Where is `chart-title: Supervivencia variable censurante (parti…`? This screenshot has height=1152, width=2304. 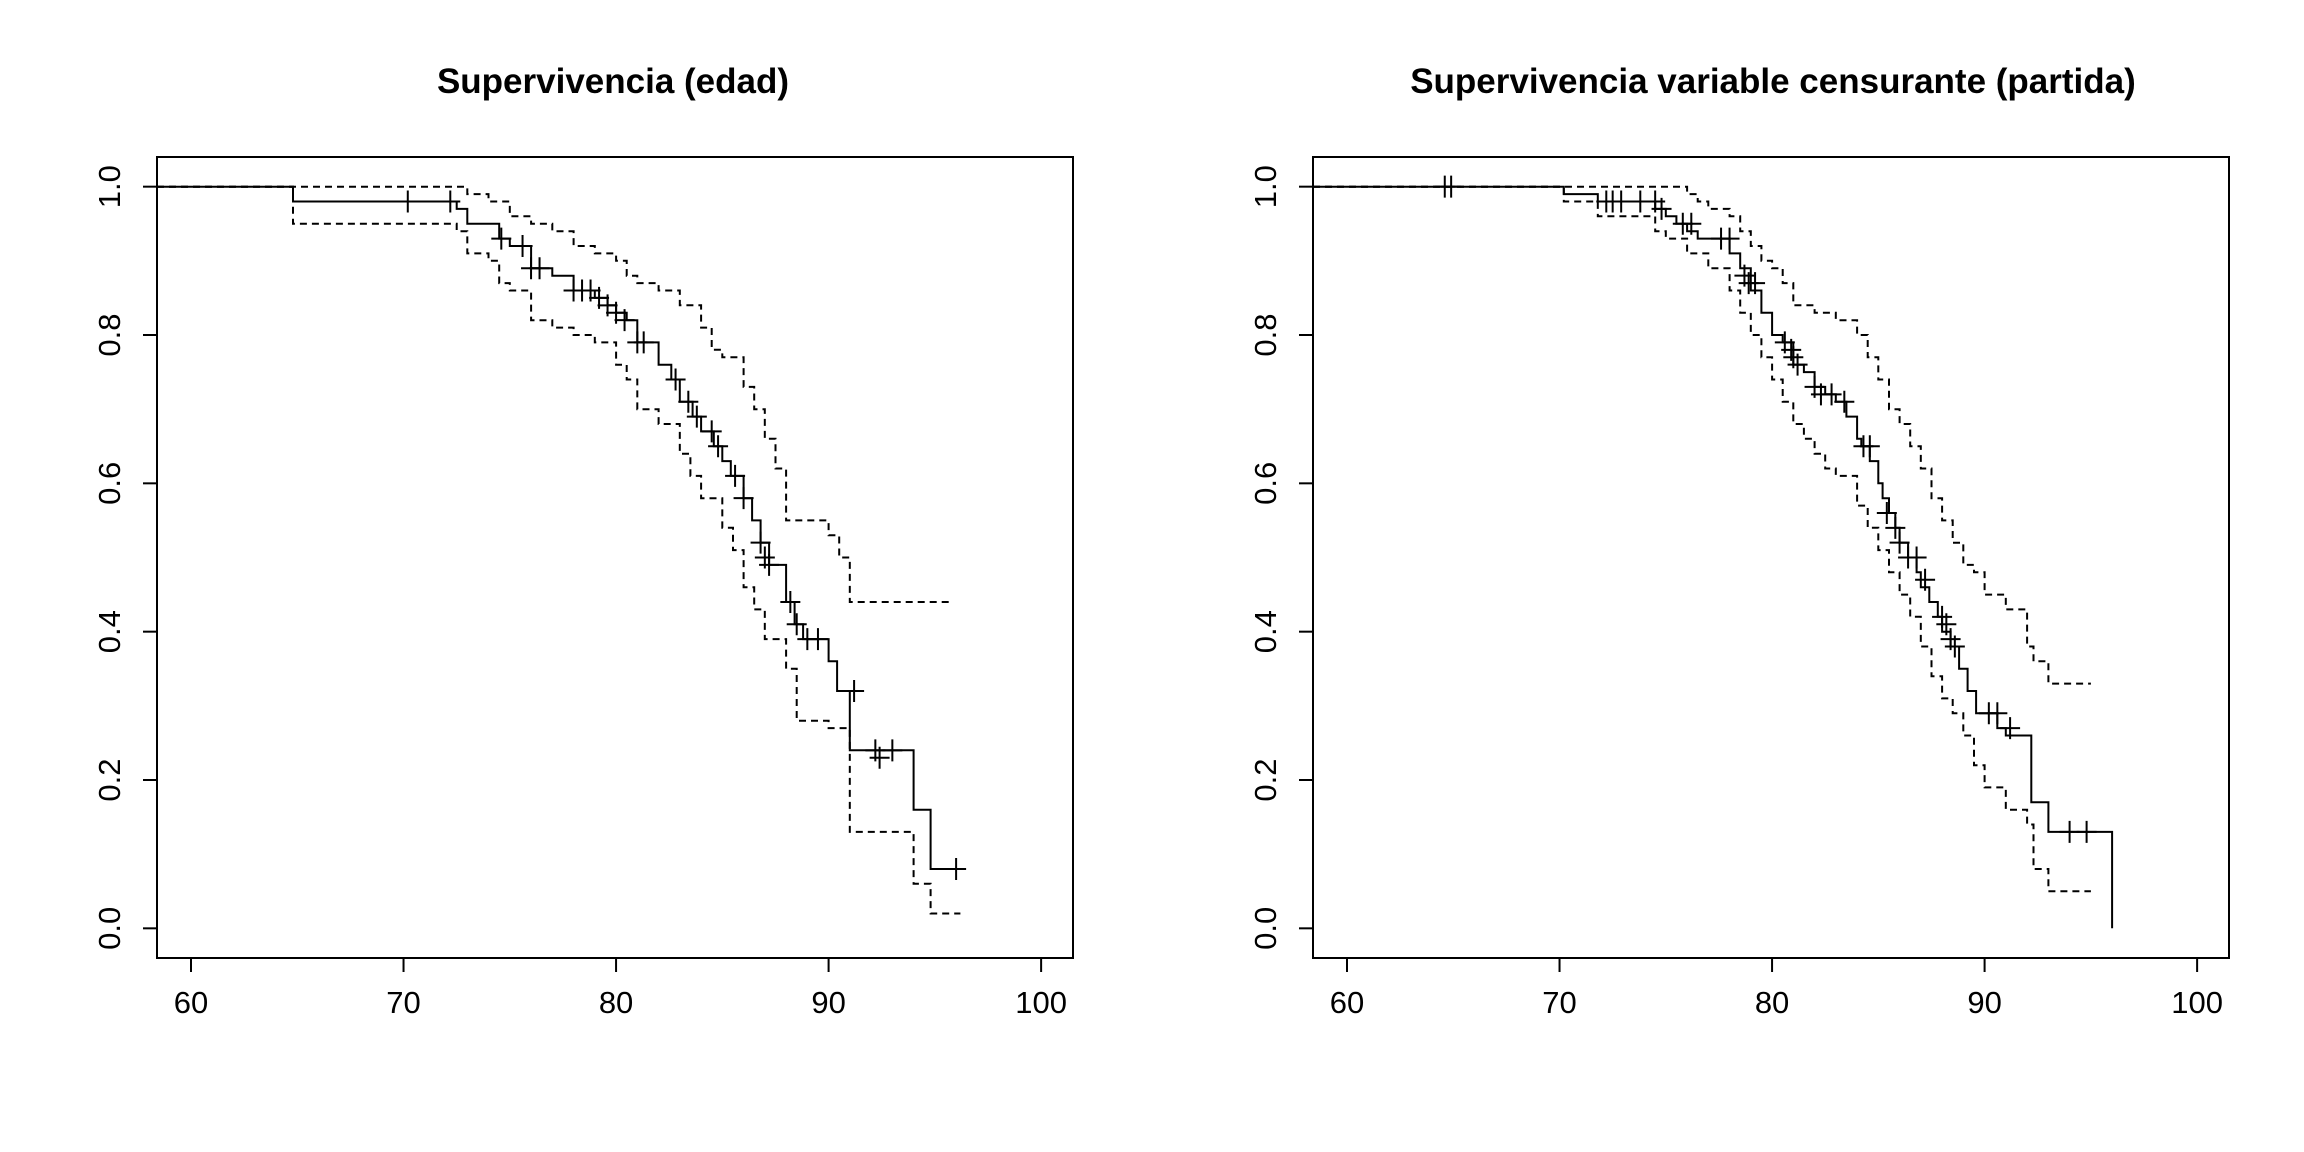
chart-title: Supervivencia variable censurante (parti… is located at coordinates (1773, 81).